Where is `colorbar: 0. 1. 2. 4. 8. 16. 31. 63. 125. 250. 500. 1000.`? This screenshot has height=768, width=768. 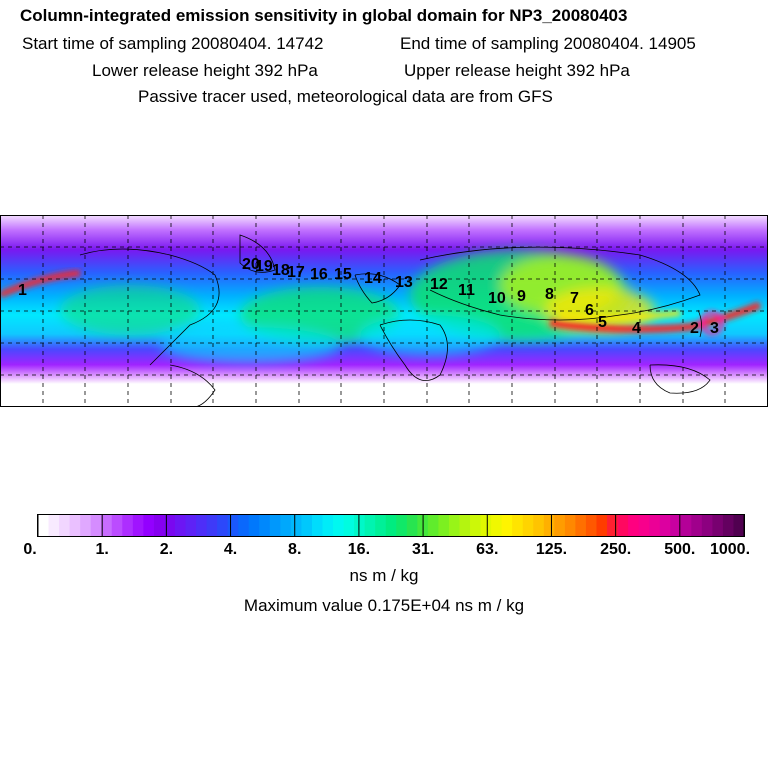
colorbar: 0. 1. 2. 4. 8. 16. 31. 63. 125. 250. 500. 1000. is located at coordinates (386, 536).